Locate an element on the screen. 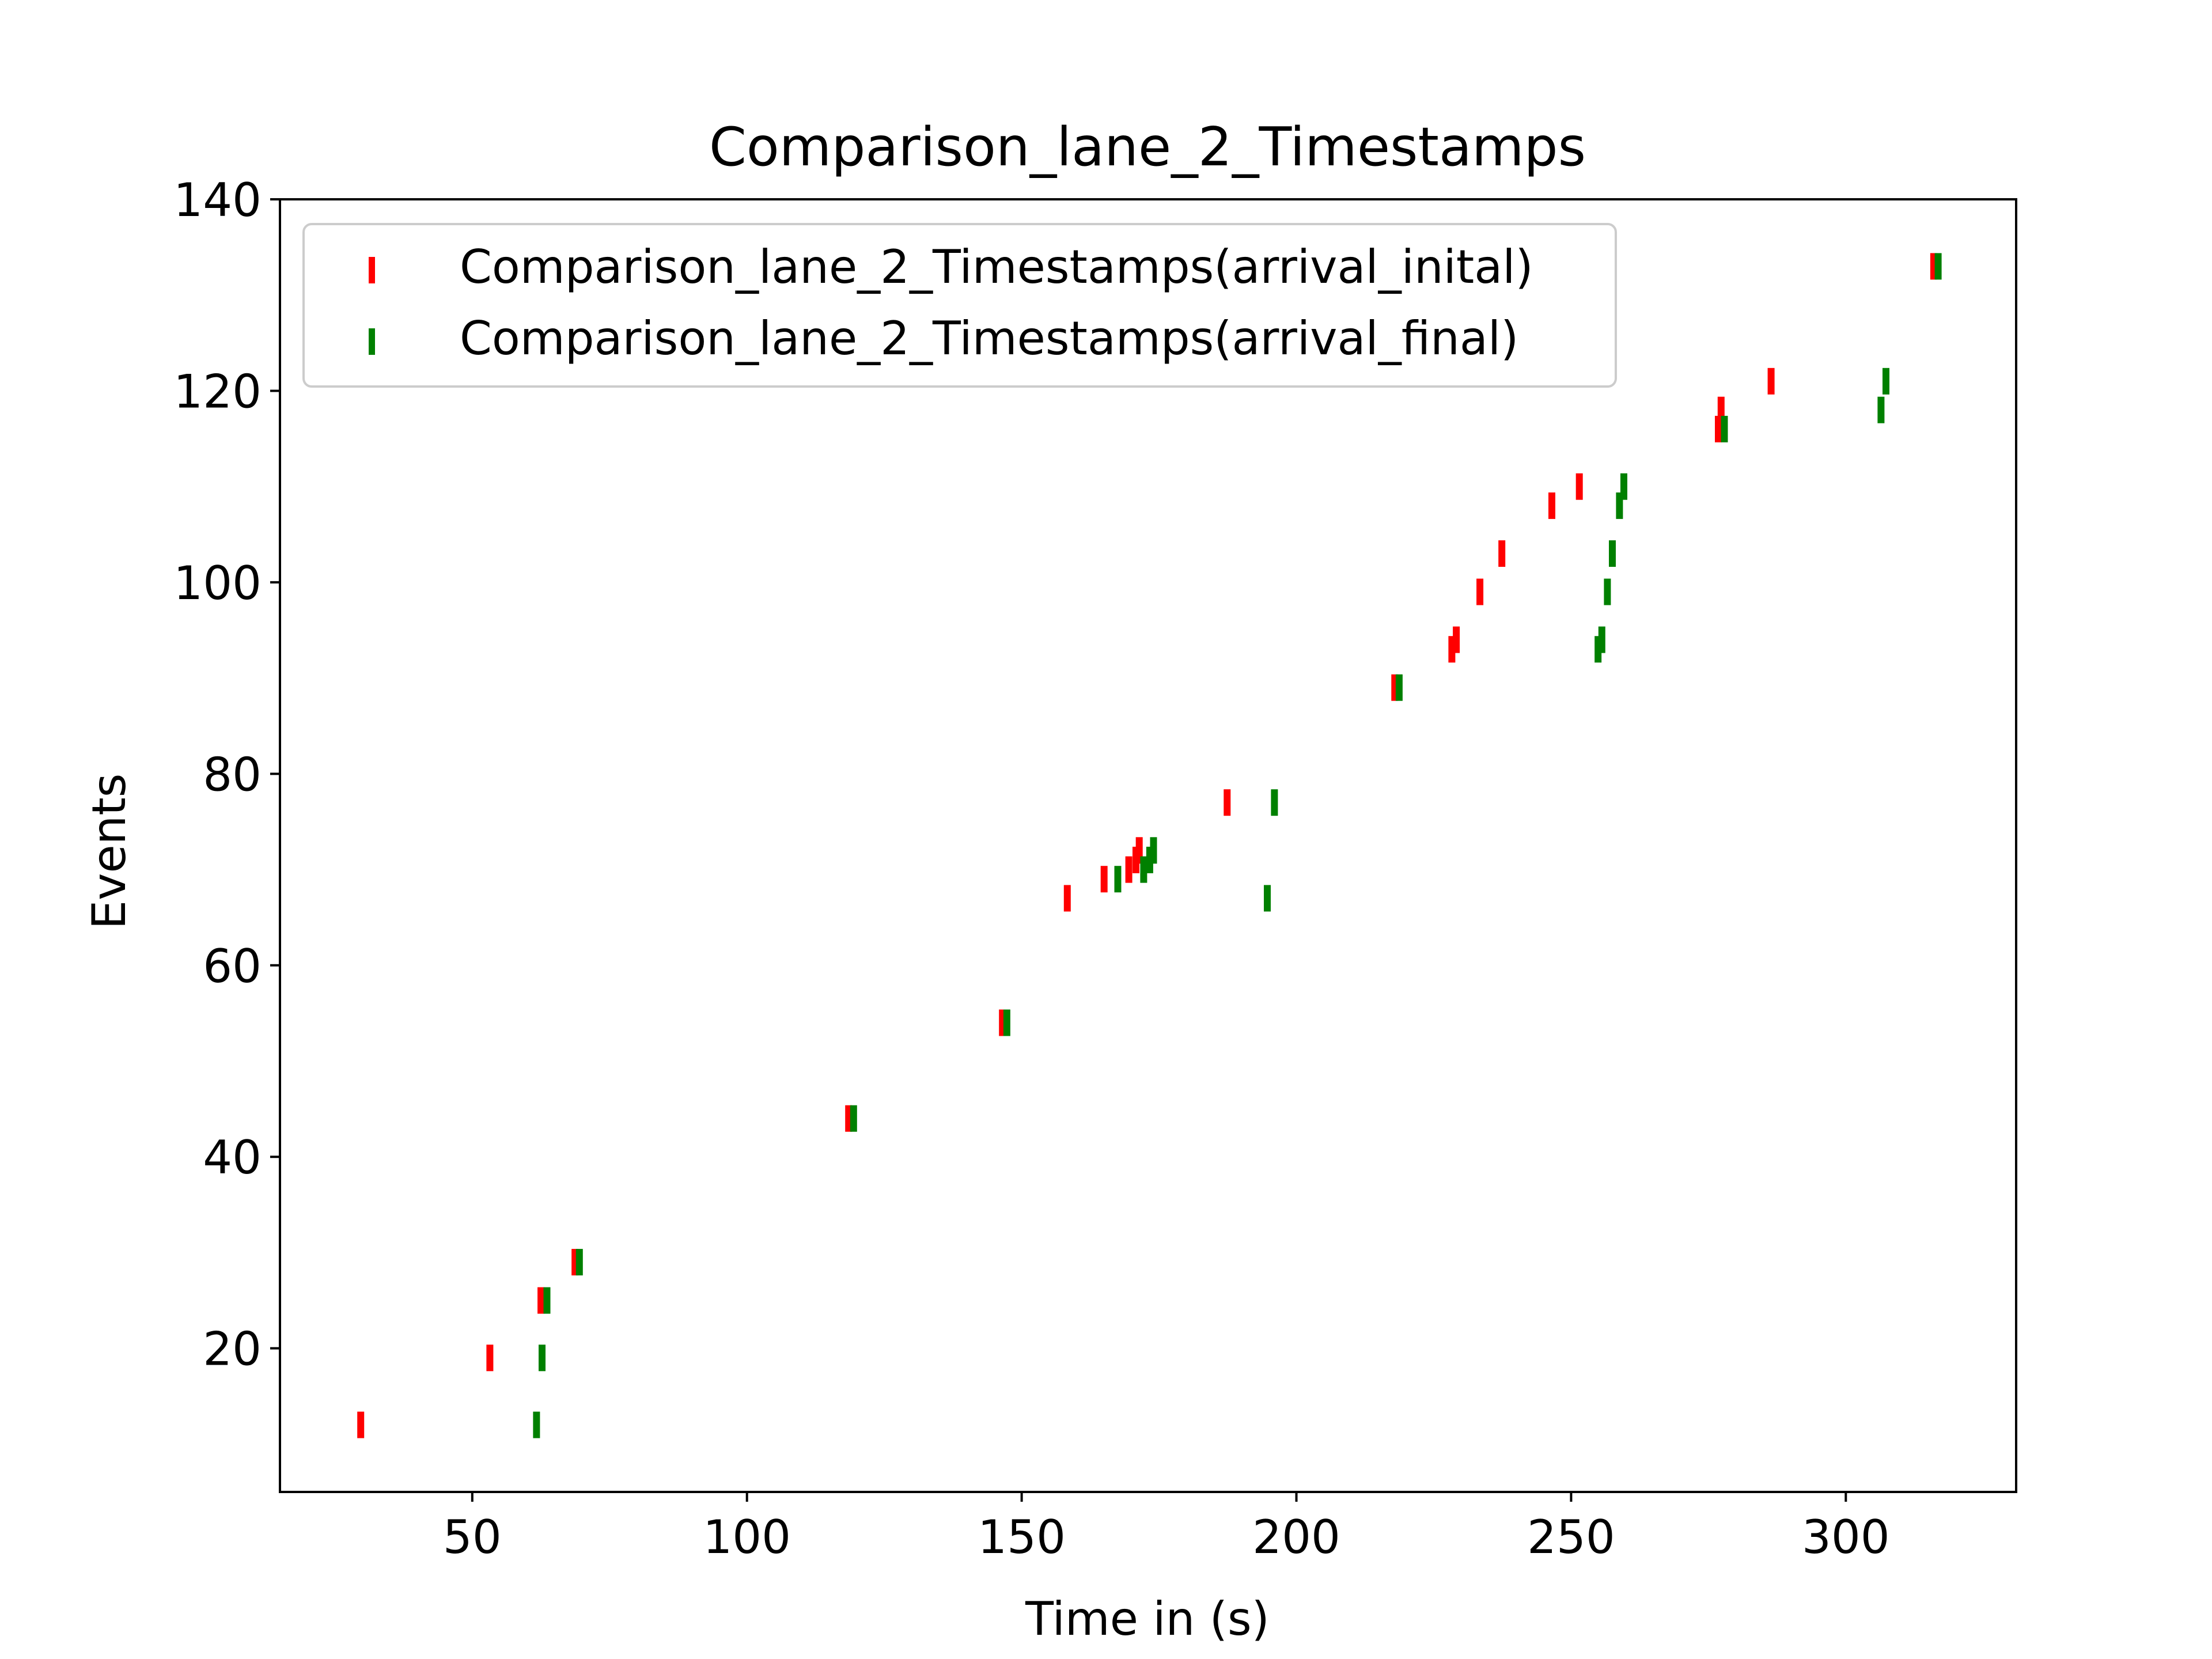  y-tick-label: 100 is located at coordinates (217, 583).